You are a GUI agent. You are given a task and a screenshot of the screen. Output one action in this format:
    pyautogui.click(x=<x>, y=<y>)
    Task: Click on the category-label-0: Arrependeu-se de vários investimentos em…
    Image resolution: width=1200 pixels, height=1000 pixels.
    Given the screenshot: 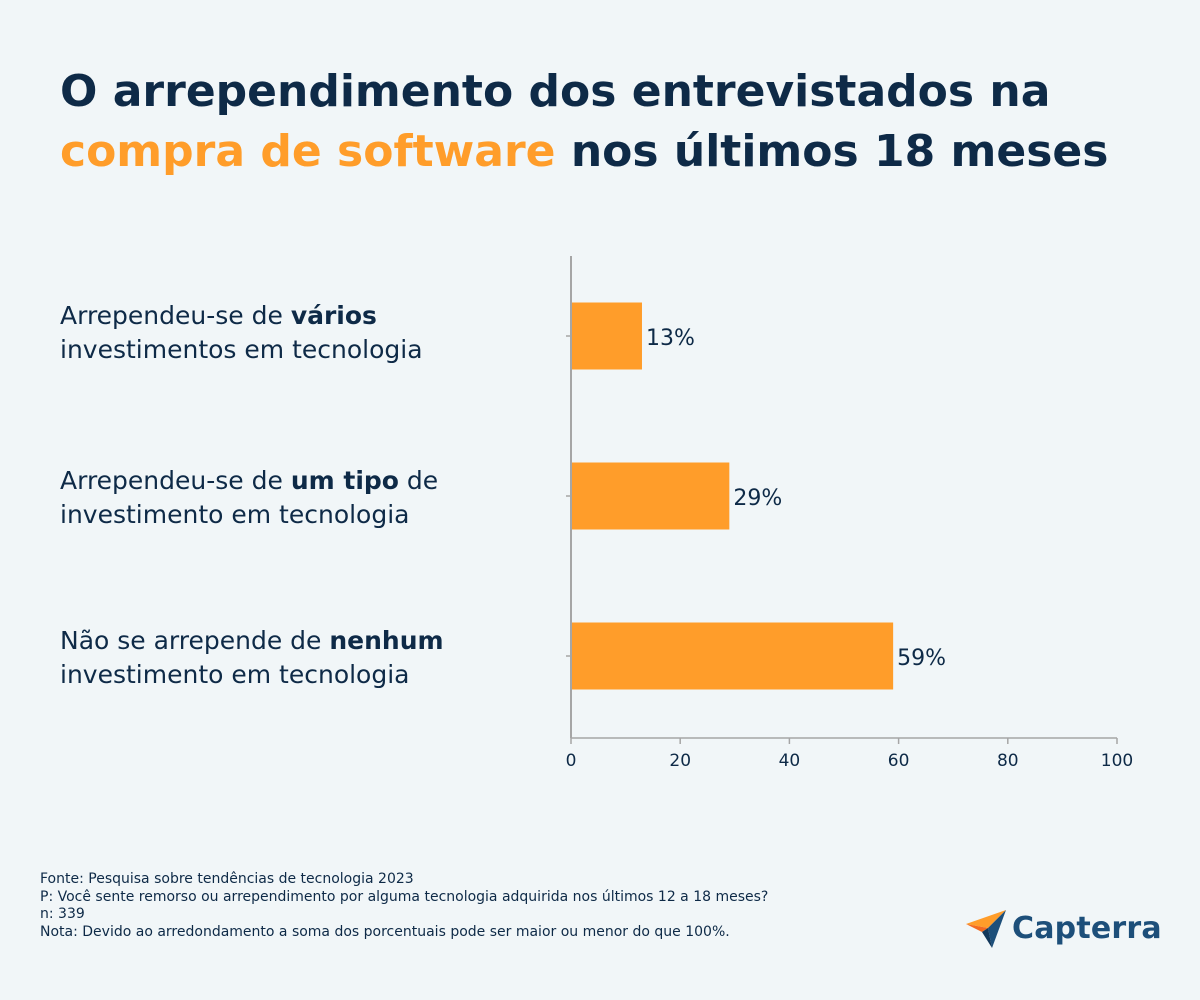 What is the action you would take?
    pyautogui.click(x=241, y=332)
    